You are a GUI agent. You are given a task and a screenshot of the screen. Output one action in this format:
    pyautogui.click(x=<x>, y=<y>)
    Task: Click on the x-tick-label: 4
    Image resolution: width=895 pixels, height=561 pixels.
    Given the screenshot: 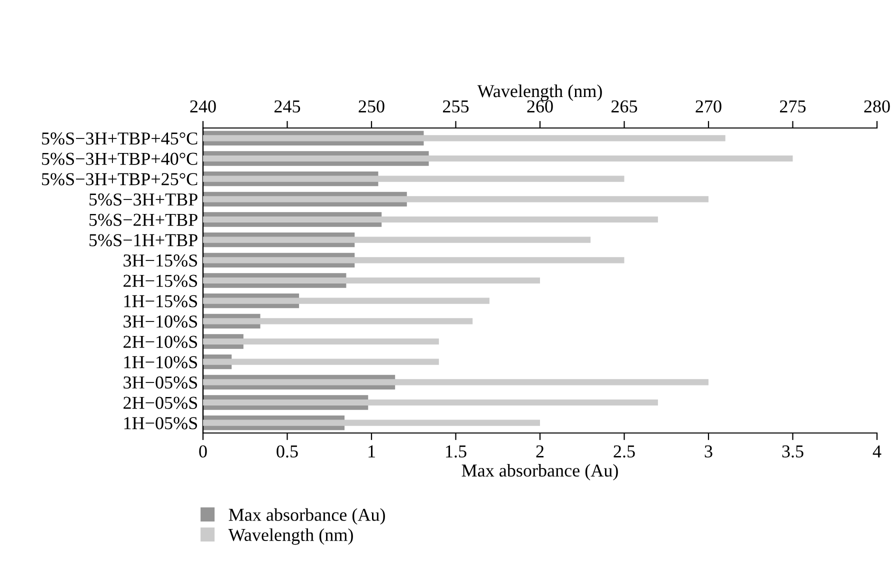 What is the action you would take?
    pyautogui.click(x=877, y=451)
    